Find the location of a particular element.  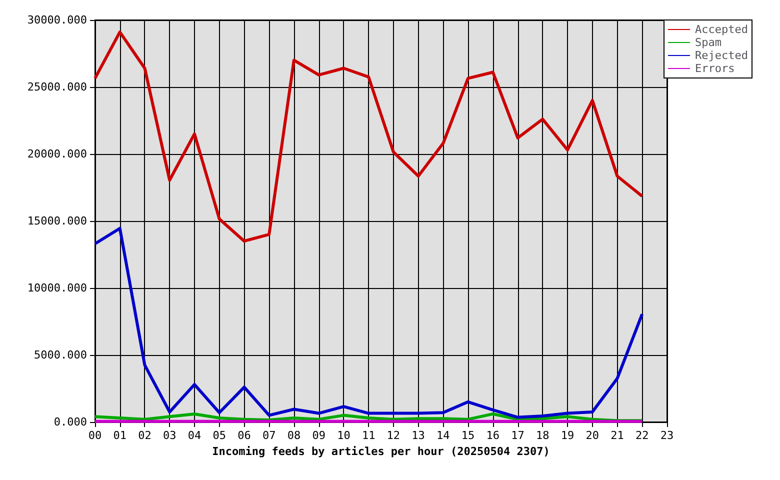

legend-label: Rejected is located at coordinates (721, 55).